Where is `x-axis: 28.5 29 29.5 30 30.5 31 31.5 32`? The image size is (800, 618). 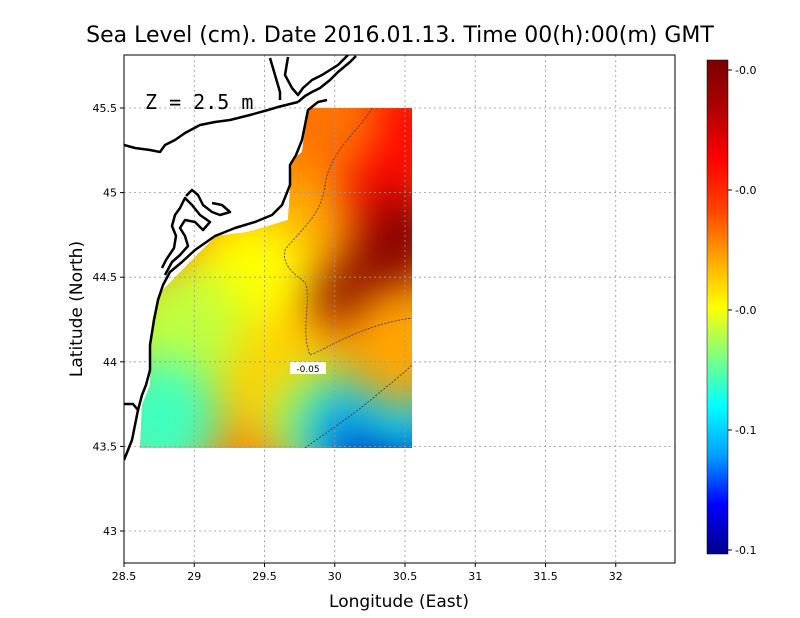 x-axis: 28.5 29 29.5 30 30.5 31 31.5 32 is located at coordinates (367, 573).